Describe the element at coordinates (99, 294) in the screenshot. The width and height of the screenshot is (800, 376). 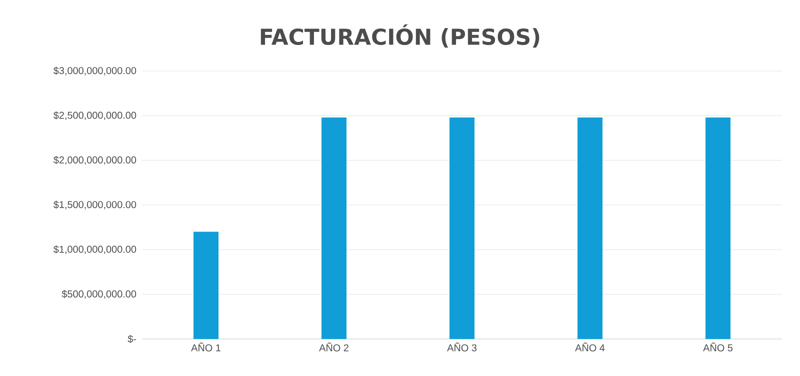
I see `y-tick-label: $500,000,000.00` at that location.